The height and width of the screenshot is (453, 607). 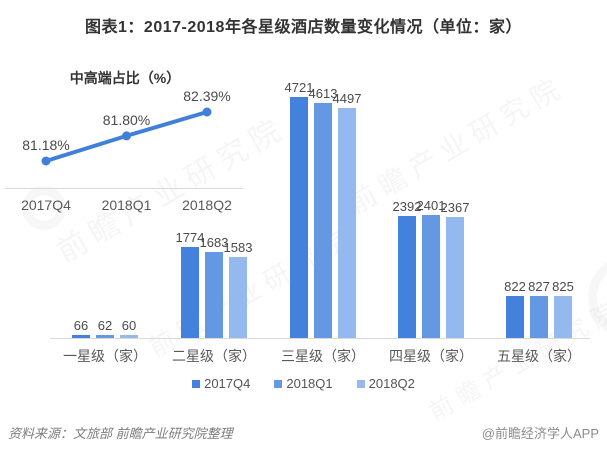 I want to click on bar-value-label: 1774, so click(x=190, y=237).